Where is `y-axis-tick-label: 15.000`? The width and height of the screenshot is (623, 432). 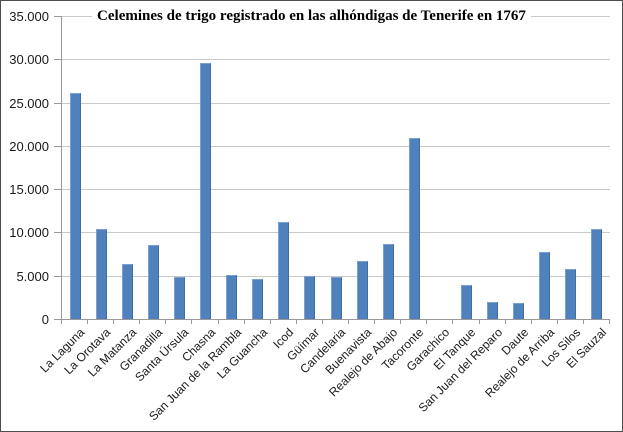 y-axis-tick-label: 15.000 is located at coordinates (29, 190).